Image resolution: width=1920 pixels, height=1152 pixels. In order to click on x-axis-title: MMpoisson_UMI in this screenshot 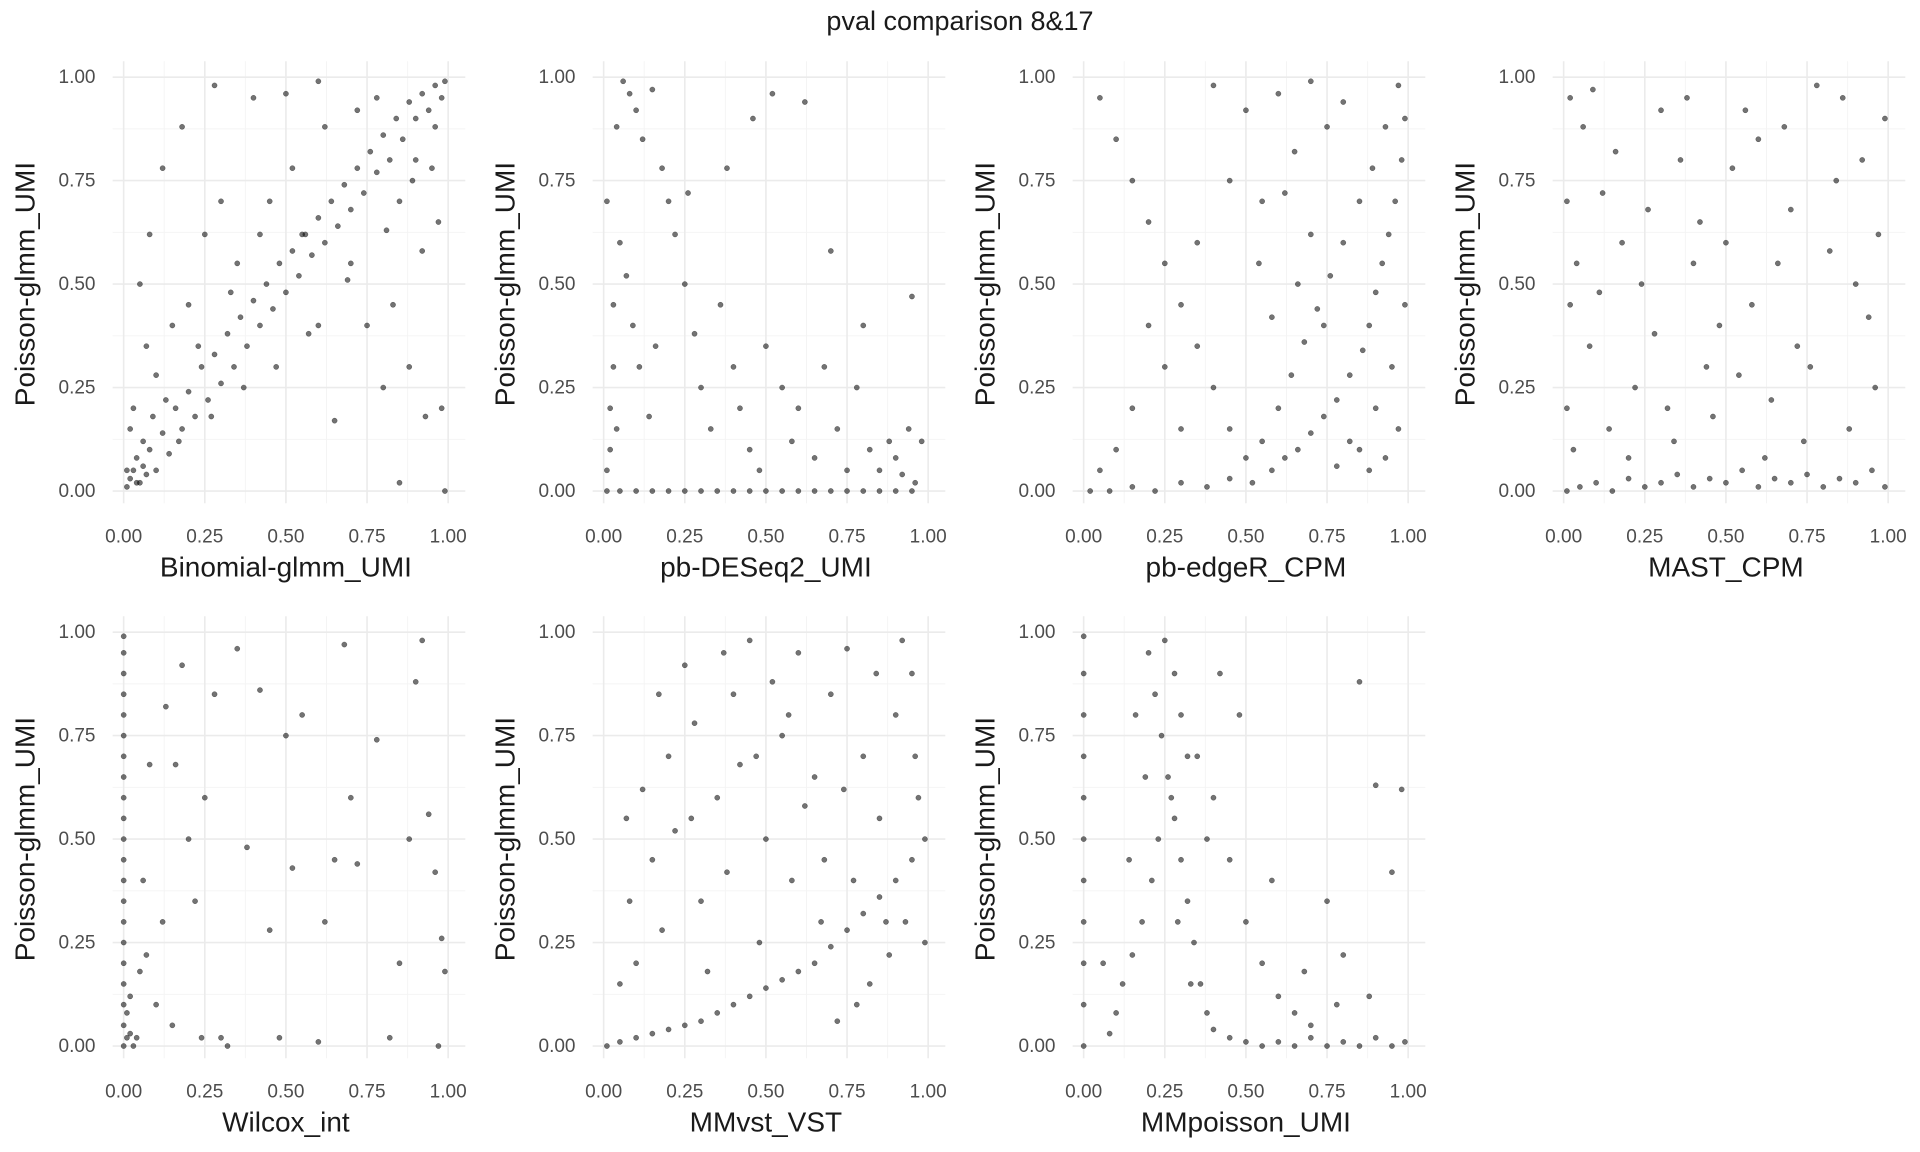, I will do `click(1246, 1121)`.